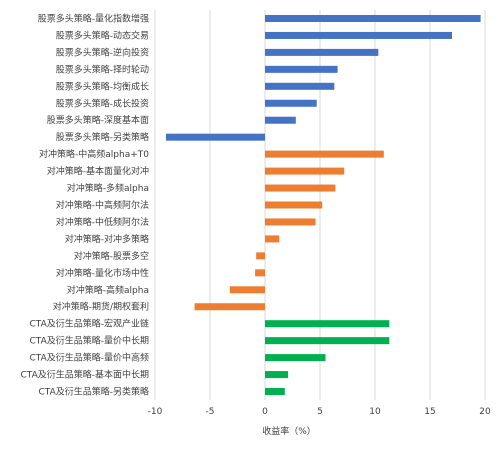 The height and width of the screenshot is (460, 500). I want to click on category-label: 对冲策略-基本面量化对冲, so click(98, 171).